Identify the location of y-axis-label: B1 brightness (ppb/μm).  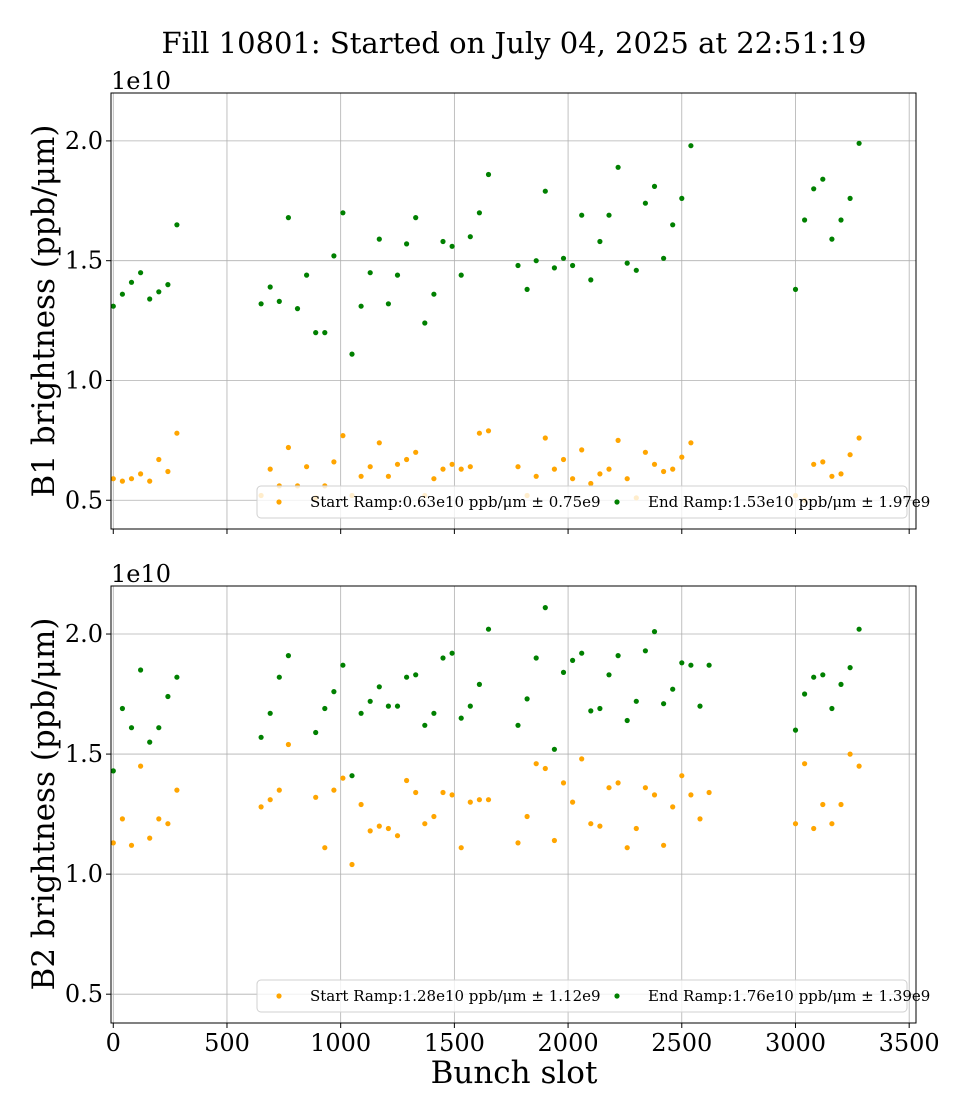
(44, 311).